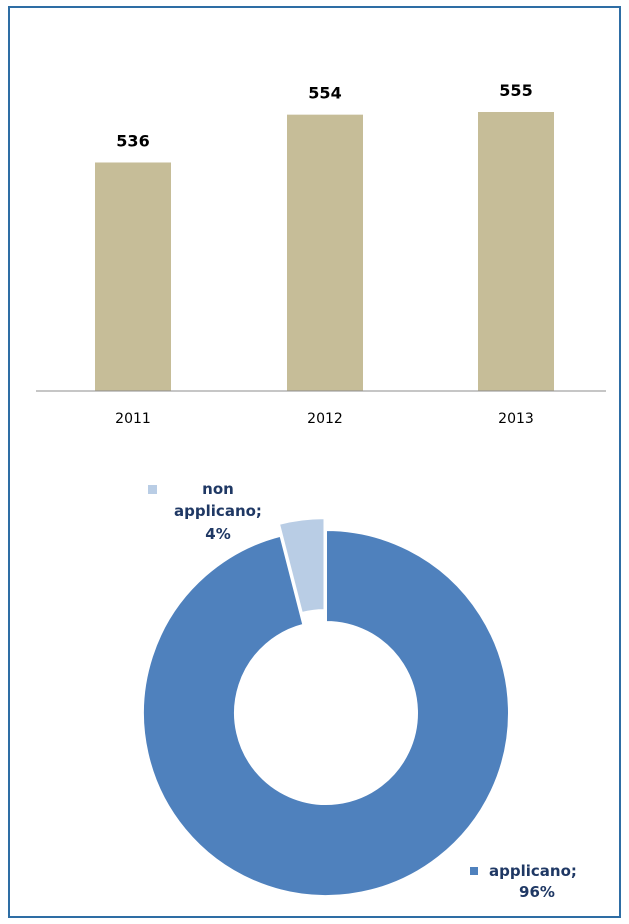  I want to click on slice-label-non-line1: non, so click(218, 489).